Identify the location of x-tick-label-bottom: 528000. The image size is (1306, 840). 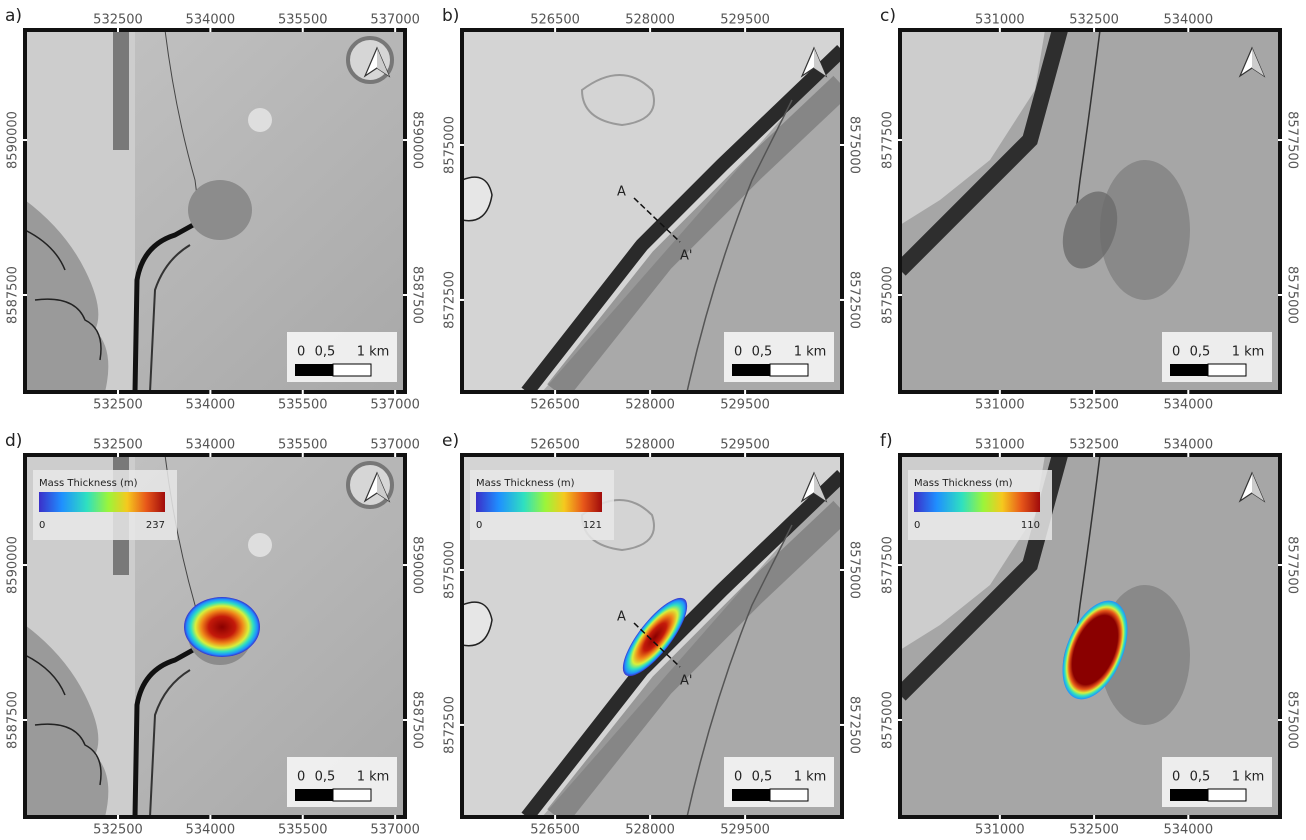
(650, 405).